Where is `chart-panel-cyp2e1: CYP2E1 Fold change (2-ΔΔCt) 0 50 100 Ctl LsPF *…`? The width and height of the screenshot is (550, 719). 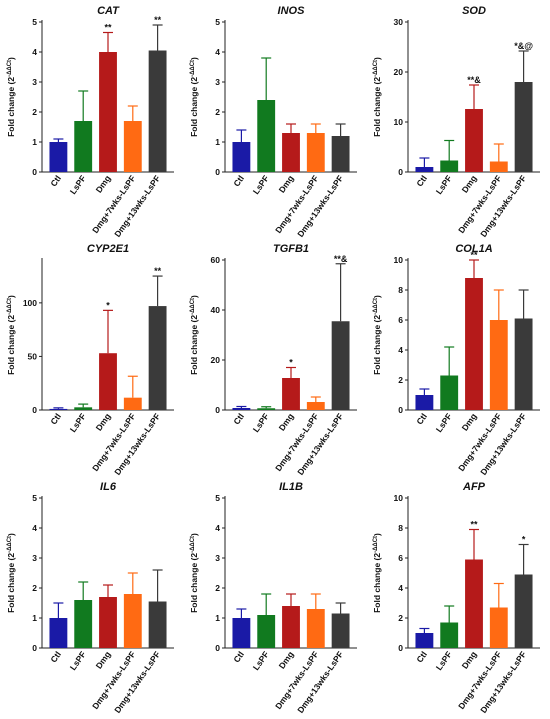
chart-panel-cyp2e1: CYP2E1 Fold change (2-ΔΔCt) 0 50 100 Ctl LsPF *… is located at coordinates (92, 357).